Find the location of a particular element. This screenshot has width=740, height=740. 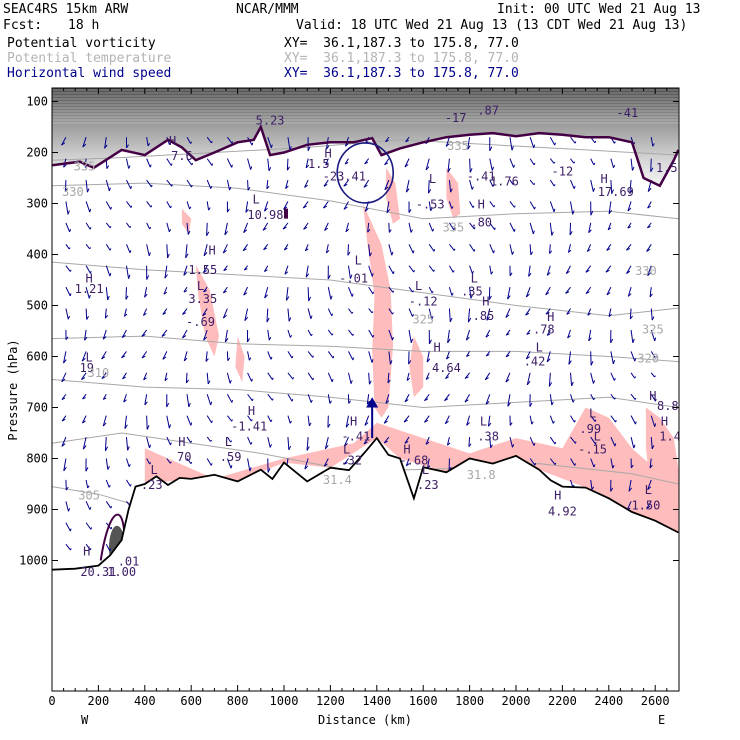

stratosphere-shading is located at coordinates (365, 137).